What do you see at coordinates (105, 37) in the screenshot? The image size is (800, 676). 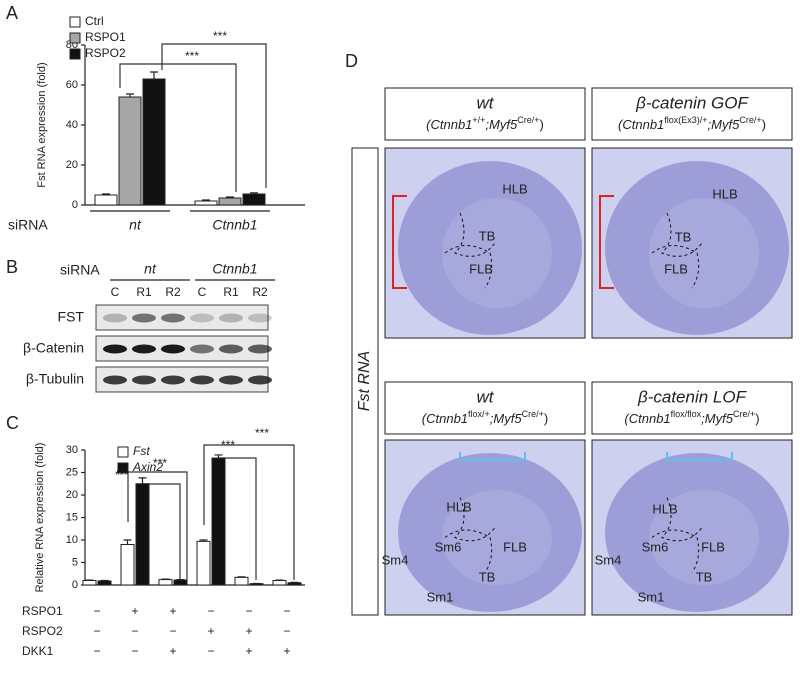 I see `legend-label: RSPO1` at bounding box center [105, 37].